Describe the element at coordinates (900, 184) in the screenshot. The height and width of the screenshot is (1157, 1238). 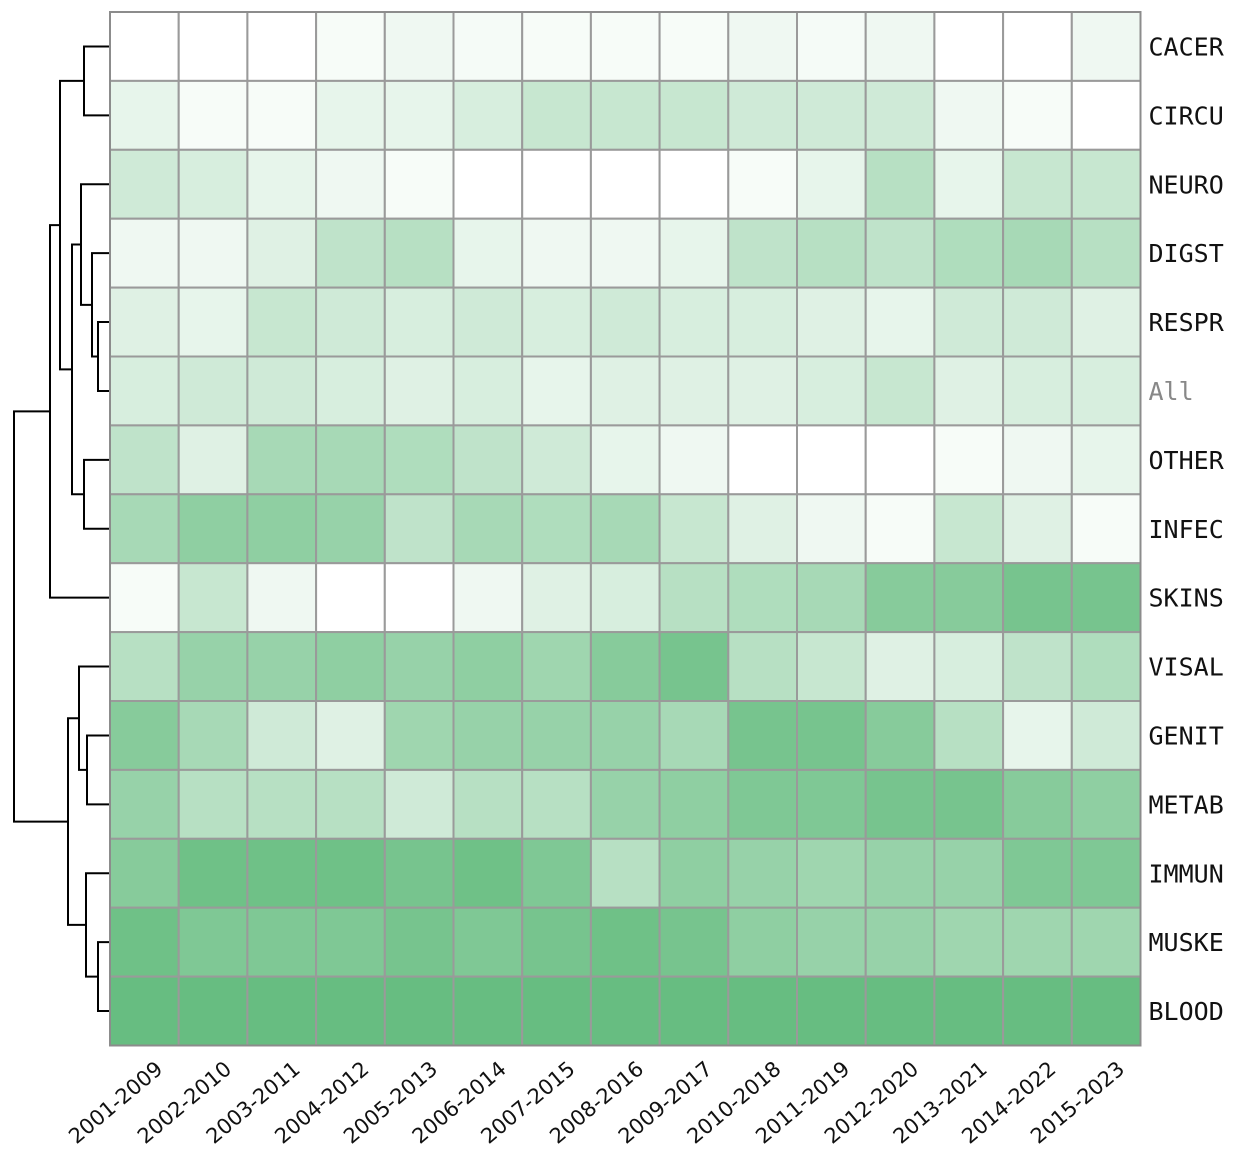
I see `heatmap-cell-neuro-2012-2020` at that location.